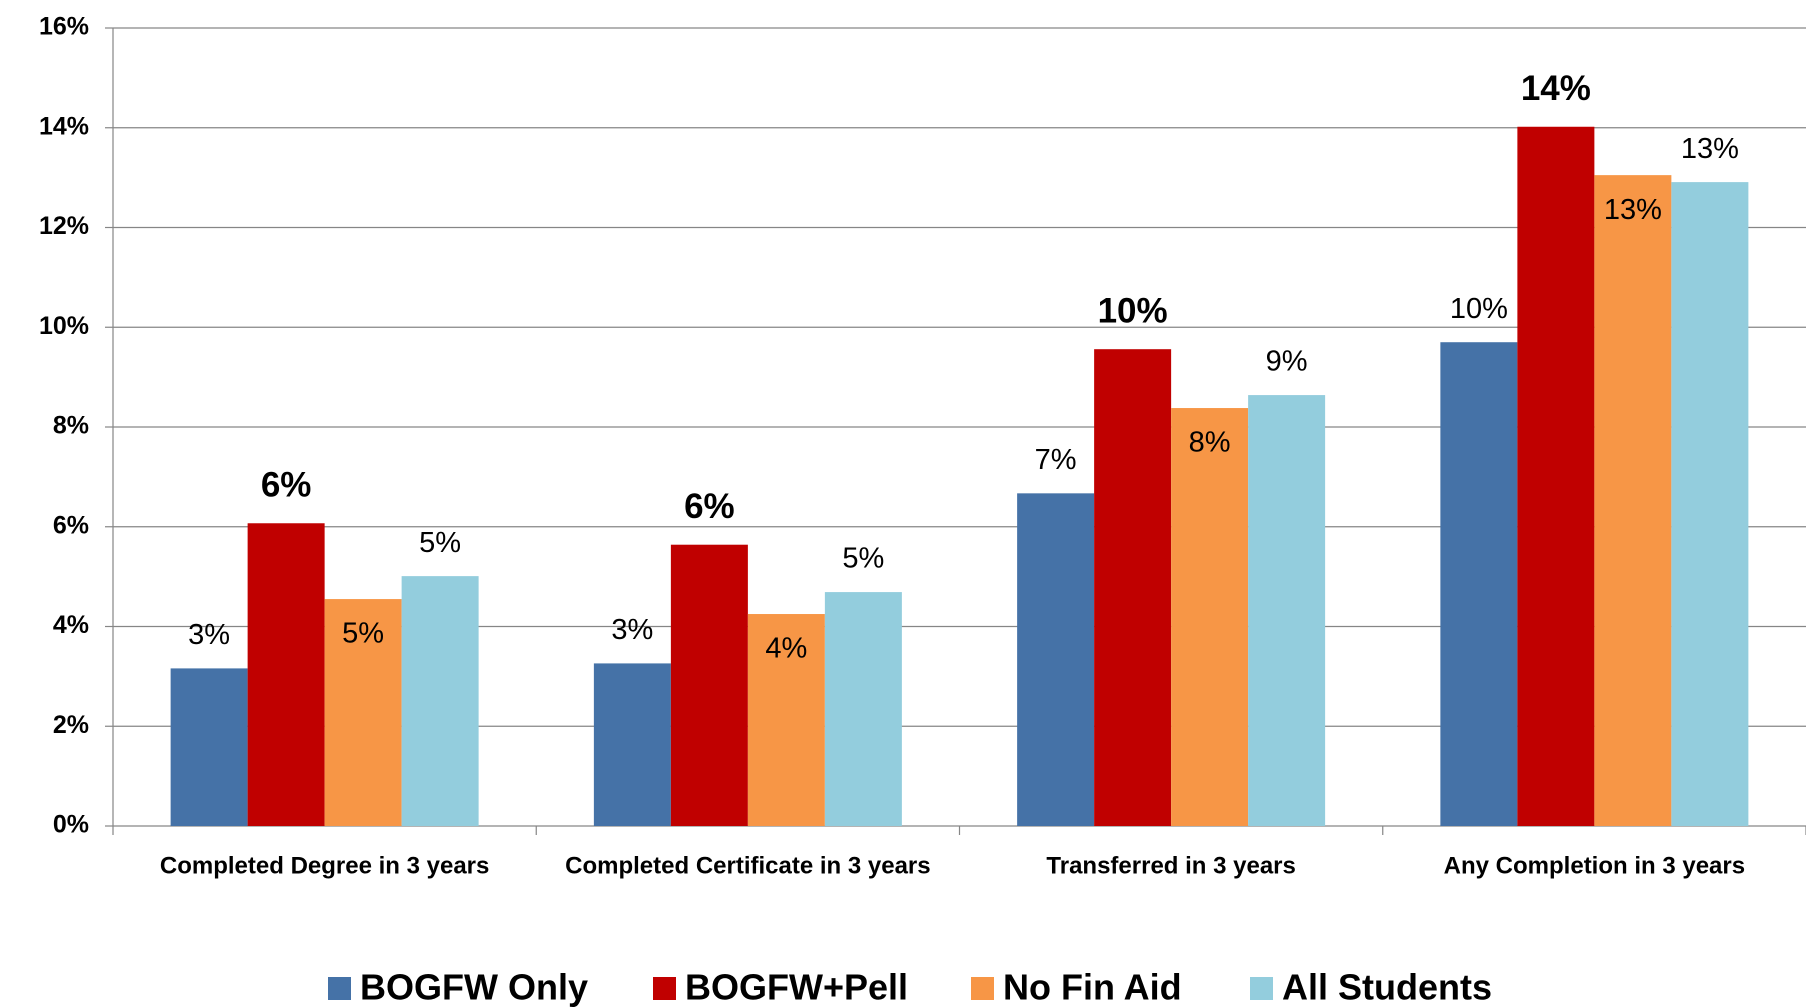 Image resolution: width=1806 pixels, height=1008 pixels. I want to click on y-tick-label: 10%, so click(64, 326).